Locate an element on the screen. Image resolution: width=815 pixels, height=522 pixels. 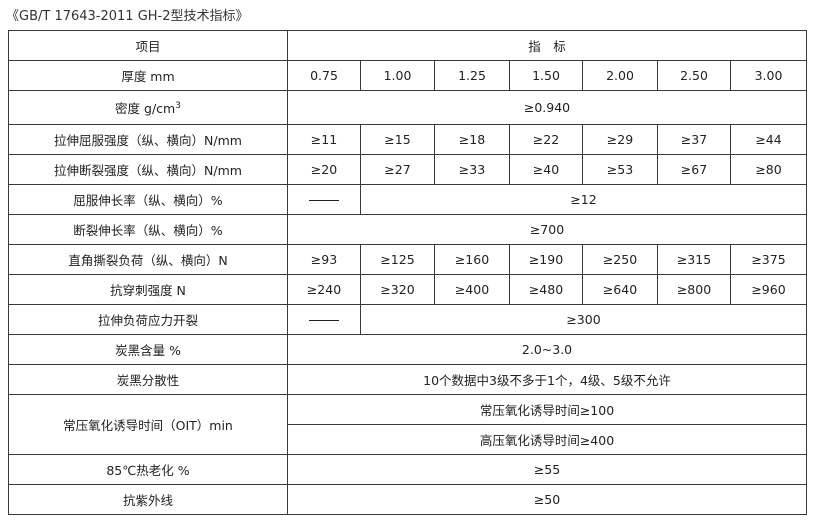
cell: ≥0.940 is located at coordinates (547, 107).